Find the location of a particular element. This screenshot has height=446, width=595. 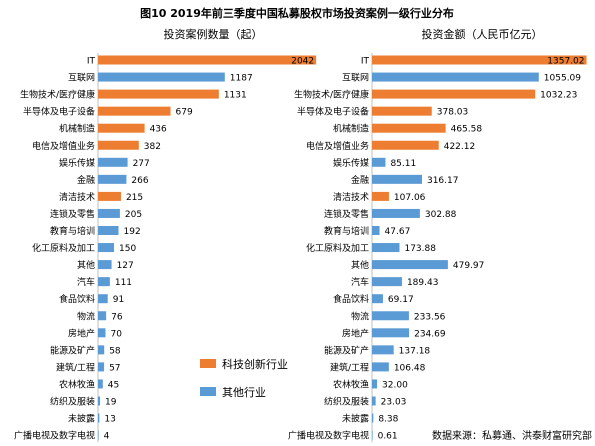

data-label: 106.48 is located at coordinates (410, 368).